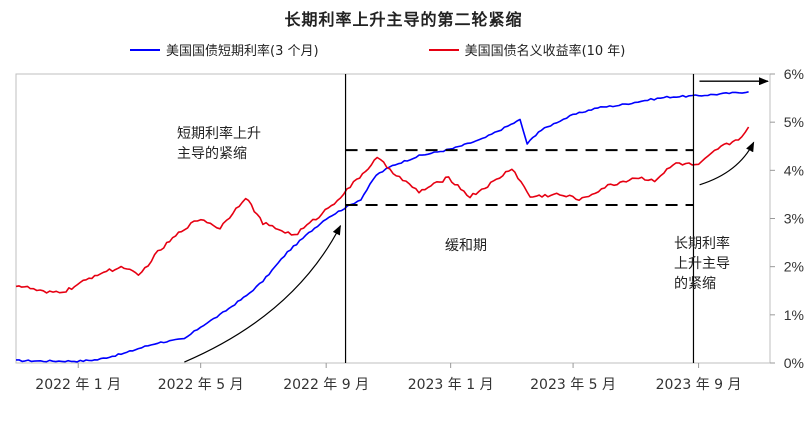 The width and height of the screenshot is (807, 444). What do you see at coordinates (794, 315) in the screenshot?
I see `y-tick-label: 1%` at bounding box center [794, 315].